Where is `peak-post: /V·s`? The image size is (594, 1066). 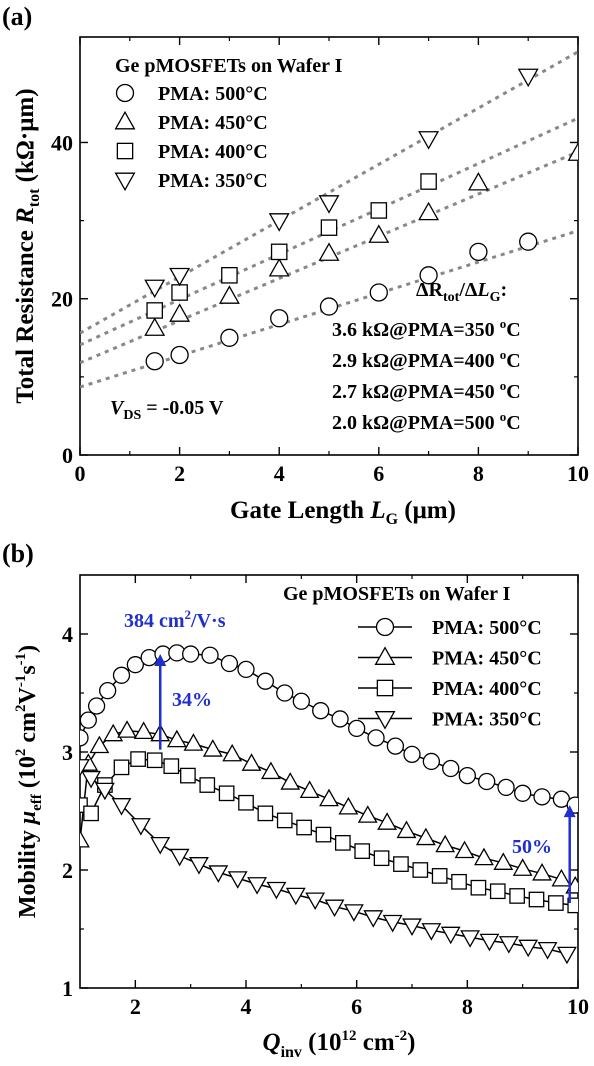 peak-post: /V·s is located at coordinates (208, 621).